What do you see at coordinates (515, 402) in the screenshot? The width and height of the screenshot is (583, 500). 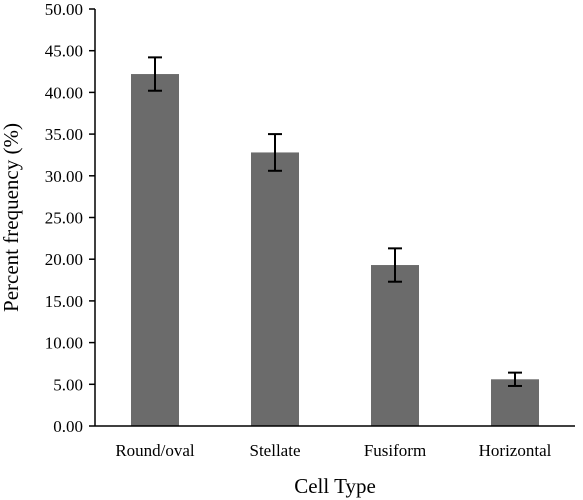 I see `bar-horizontal` at bounding box center [515, 402].